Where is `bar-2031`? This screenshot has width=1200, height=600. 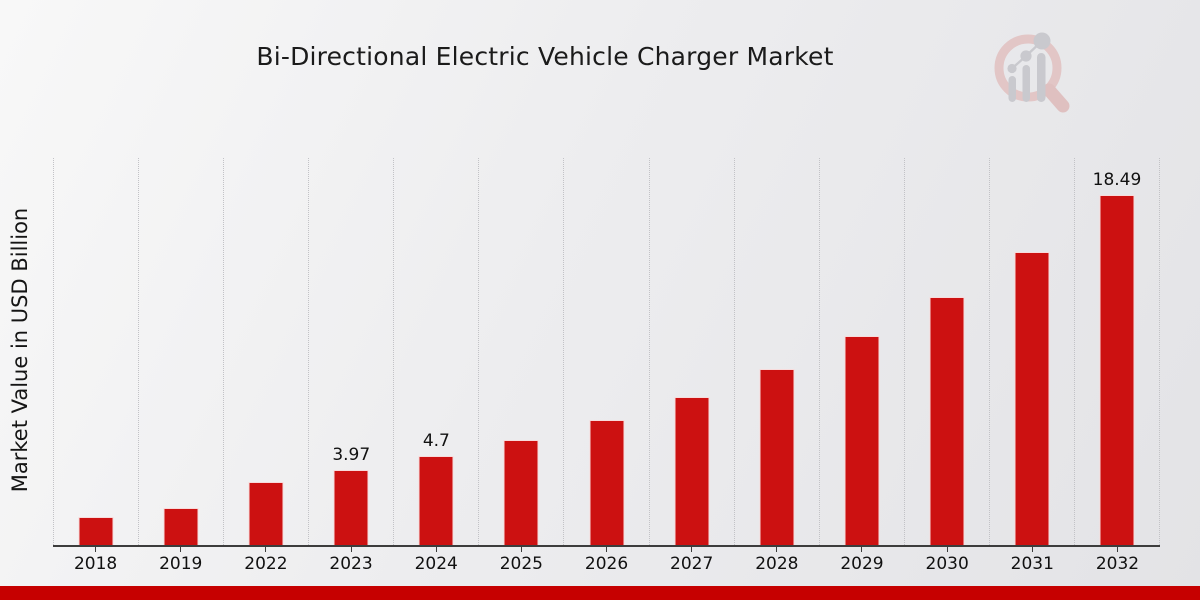
bar-2031 is located at coordinates (1032, 398).